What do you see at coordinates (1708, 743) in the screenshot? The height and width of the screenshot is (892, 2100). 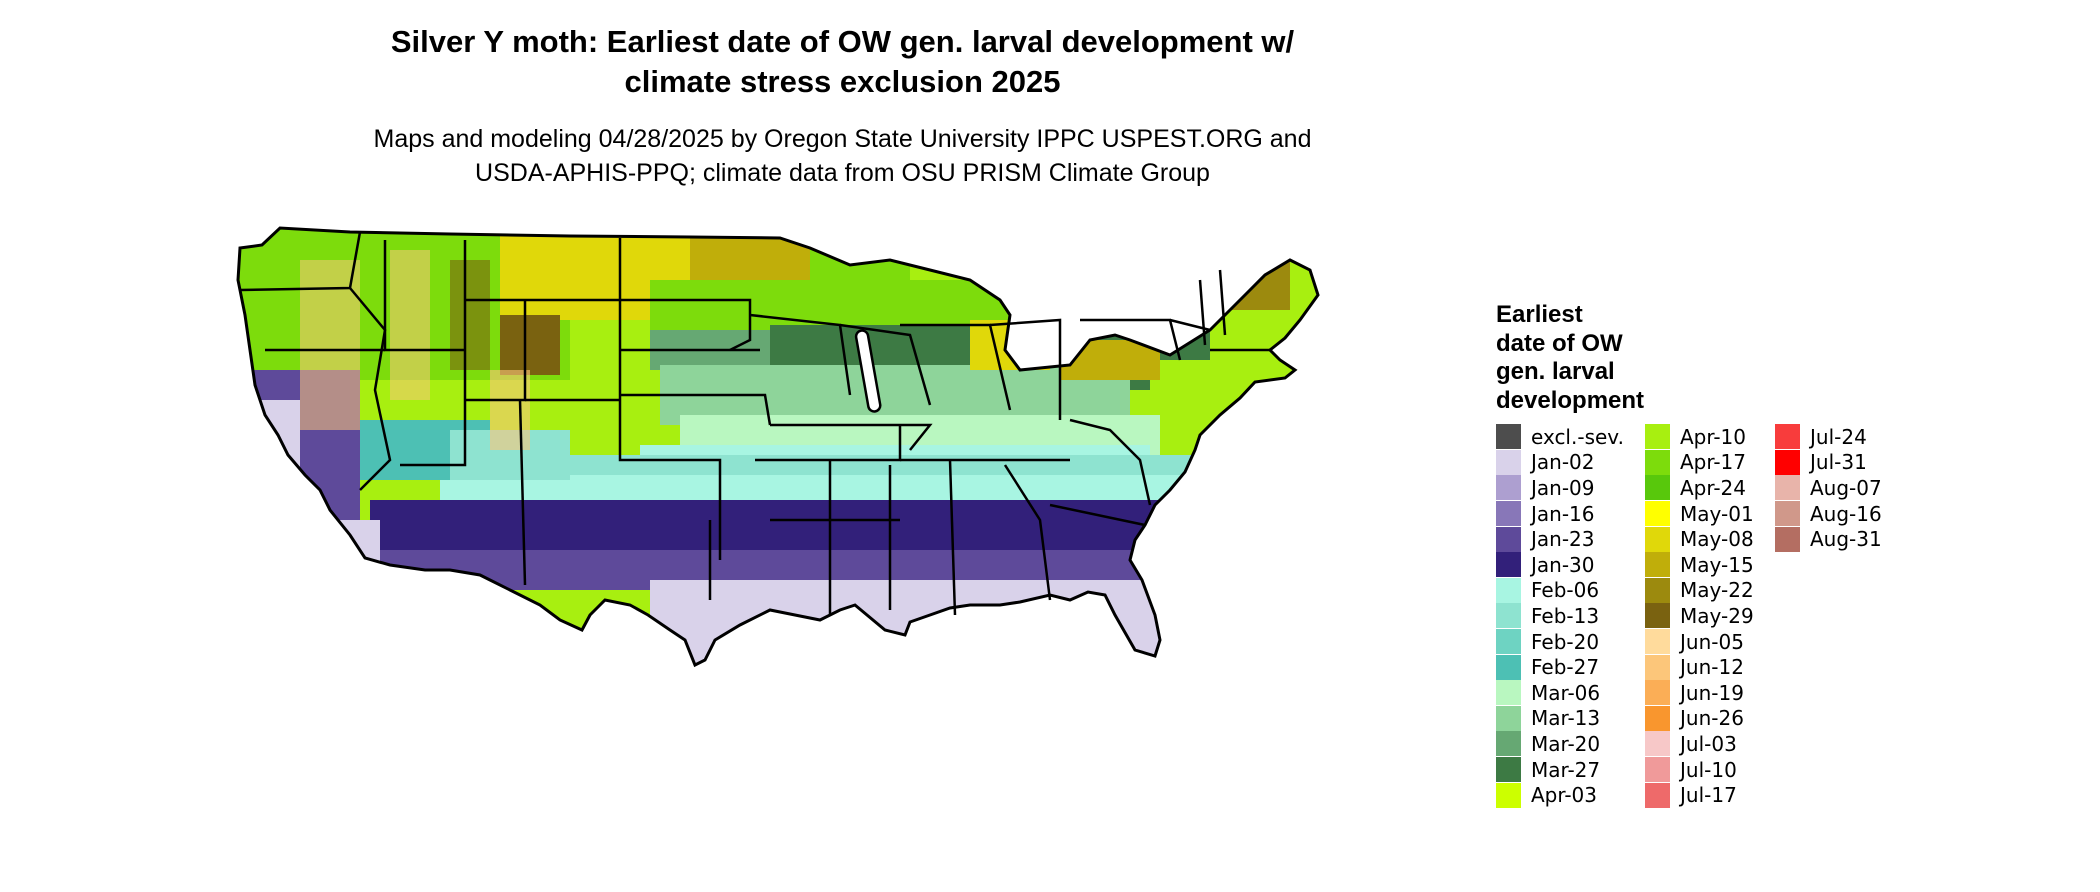 I see `legend-label: Jul-03` at bounding box center [1708, 743].